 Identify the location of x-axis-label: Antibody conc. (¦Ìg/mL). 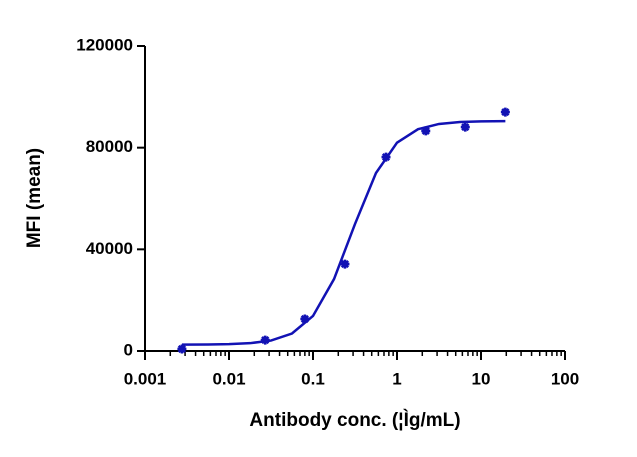
(354, 420).